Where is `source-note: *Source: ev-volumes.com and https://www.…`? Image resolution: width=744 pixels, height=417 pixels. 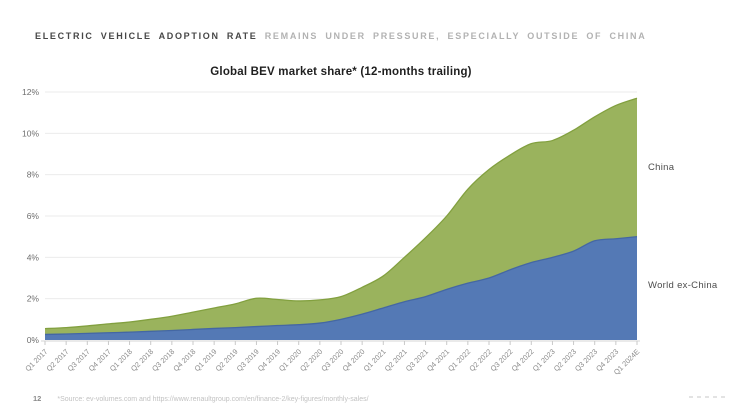
source-note: *Source: ev-volumes.com and https://www.… is located at coordinates (213, 399).